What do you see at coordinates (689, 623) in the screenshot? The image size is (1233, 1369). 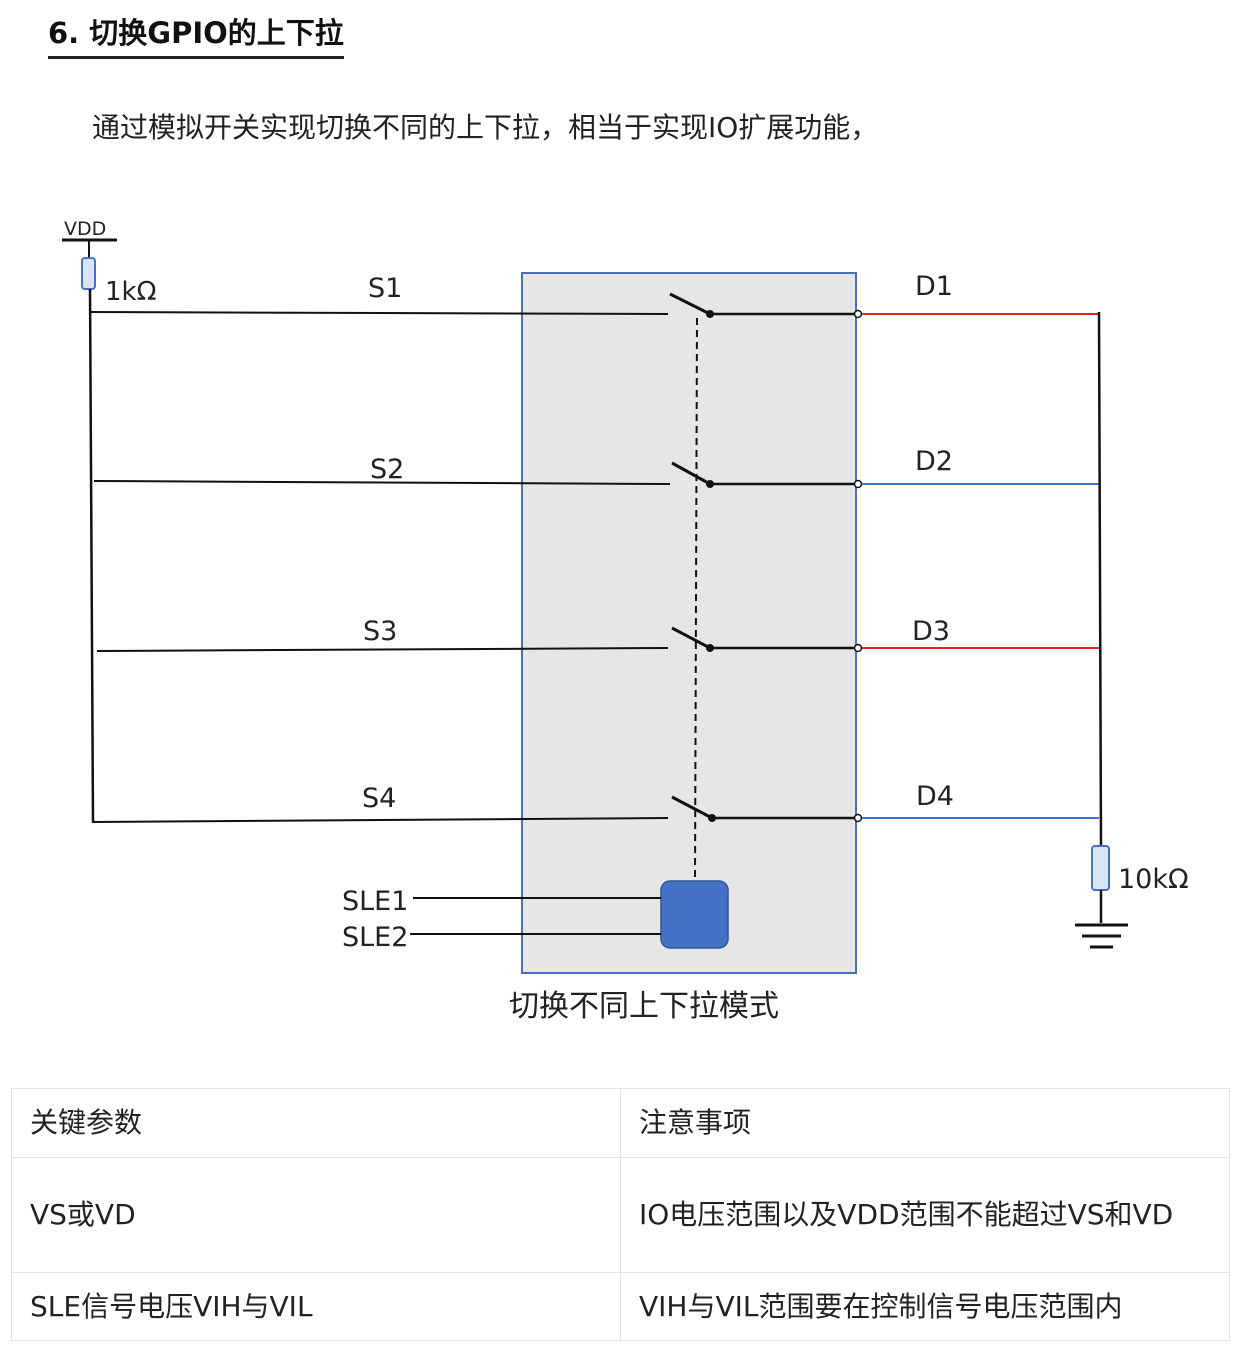 I see `switch-chip-box` at bounding box center [689, 623].